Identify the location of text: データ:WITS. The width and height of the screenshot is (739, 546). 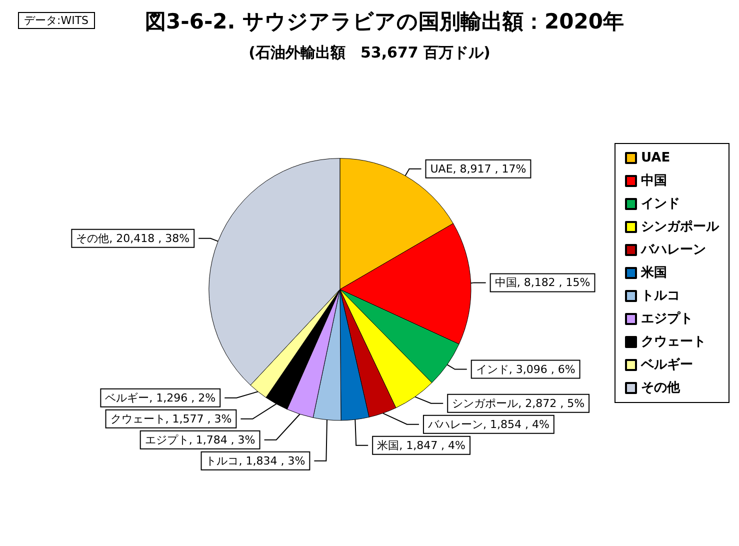
(56, 20).